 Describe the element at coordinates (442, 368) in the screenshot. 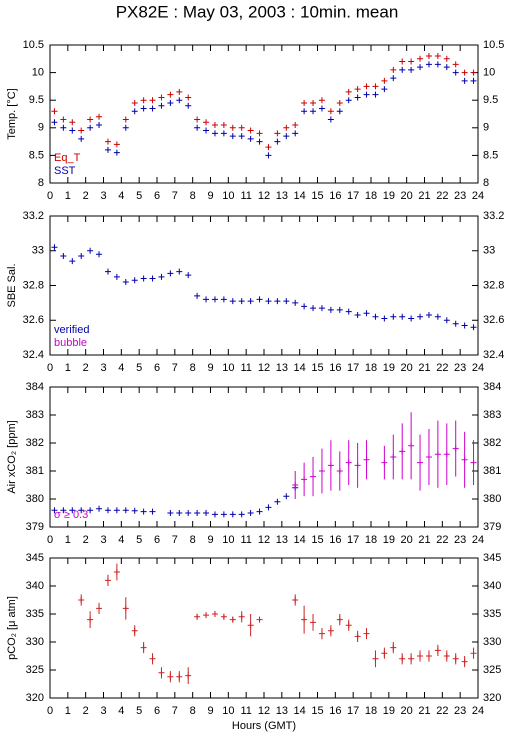

I see `x-tick-label: 22` at that location.